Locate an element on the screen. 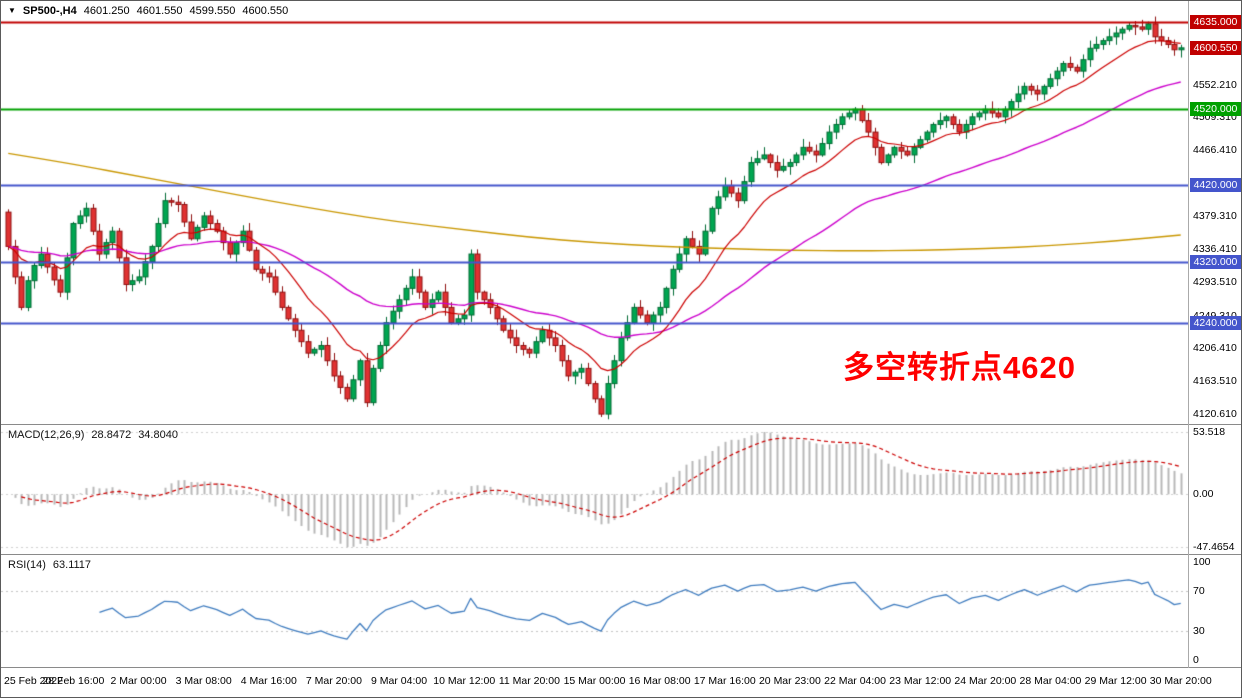 This screenshot has height=698, width=1242. time-axis-label: 28 Feb 16:00 is located at coordinates (73, 681).